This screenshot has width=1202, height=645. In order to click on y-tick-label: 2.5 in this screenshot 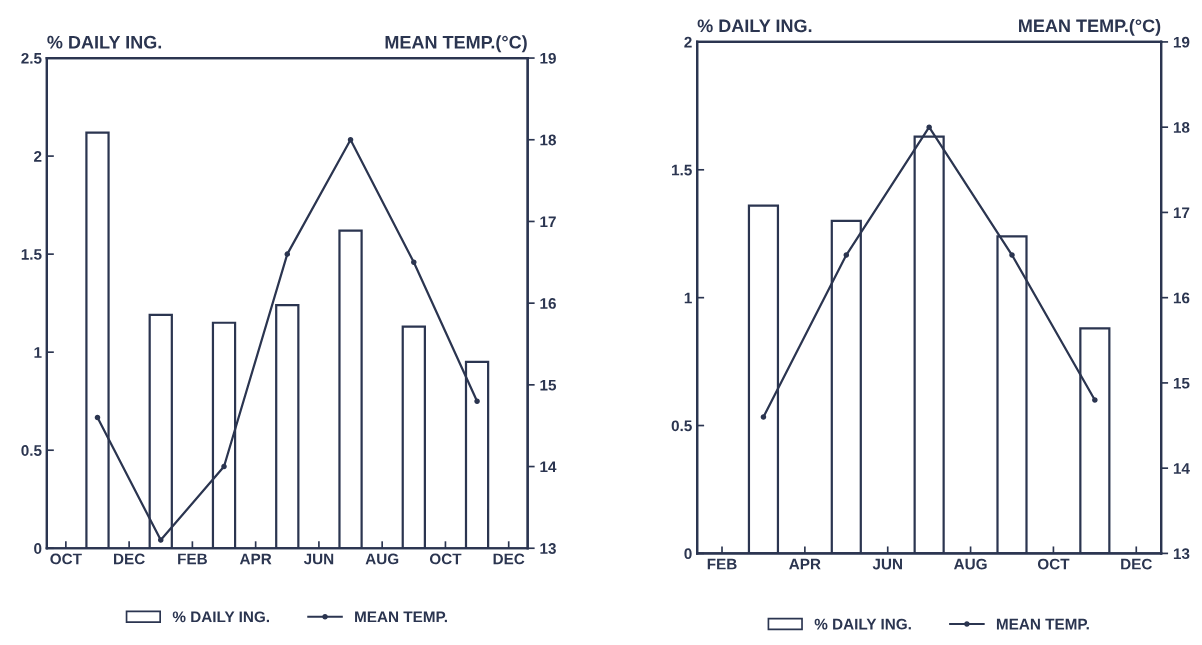, I will do `click(31, 58)`.